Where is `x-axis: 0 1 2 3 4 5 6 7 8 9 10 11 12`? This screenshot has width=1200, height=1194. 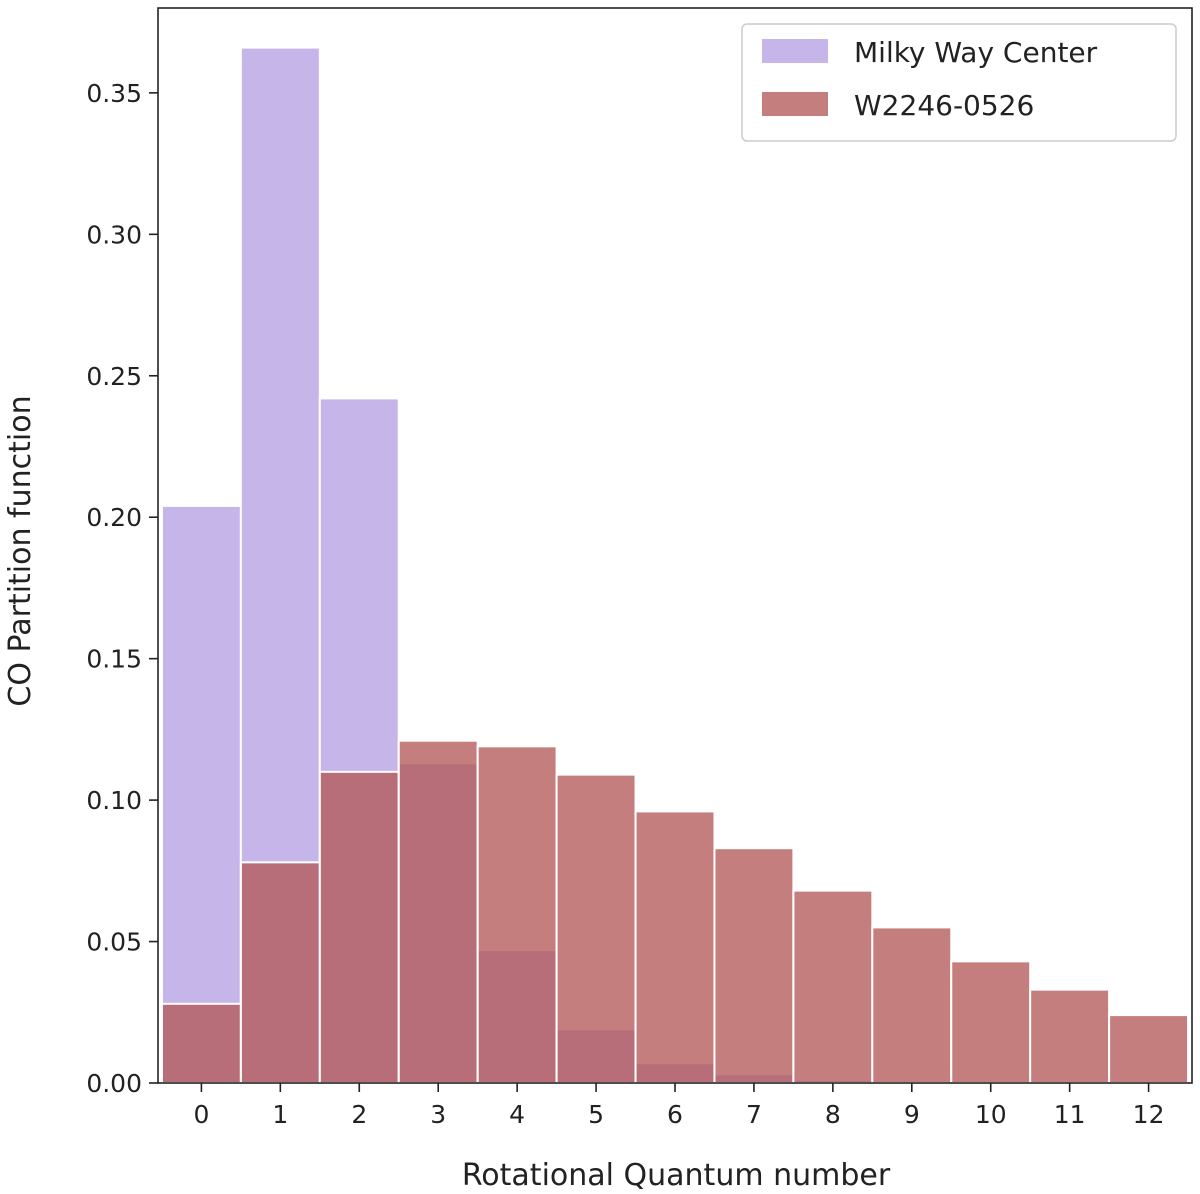
x-axis: 0 1 2 3 4 5 6 7 8 9 10 11 12 is located at coordinates (678, 1106).